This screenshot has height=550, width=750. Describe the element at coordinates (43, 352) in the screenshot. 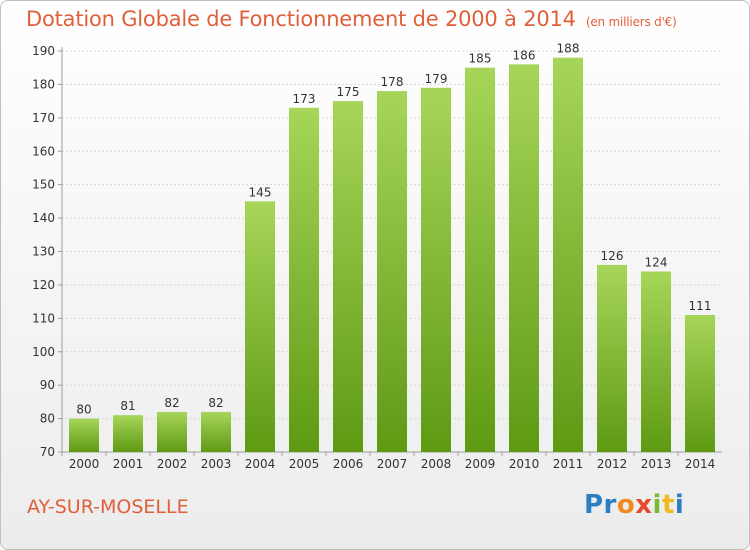

I see `y-tick-label: 100` at that location.